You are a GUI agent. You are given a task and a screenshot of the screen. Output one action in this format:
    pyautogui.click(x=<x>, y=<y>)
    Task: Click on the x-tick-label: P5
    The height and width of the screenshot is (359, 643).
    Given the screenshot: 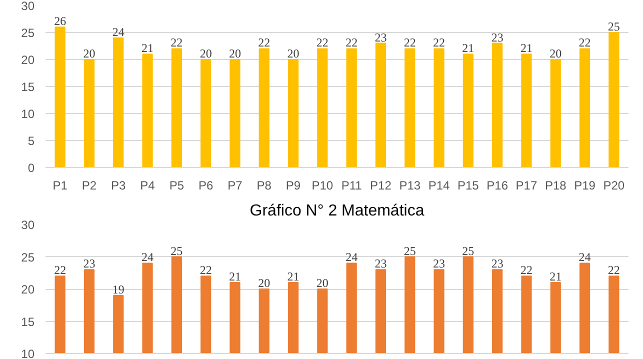 What is the action you would take?
    pyautogui.click(x=176, y=185)
    